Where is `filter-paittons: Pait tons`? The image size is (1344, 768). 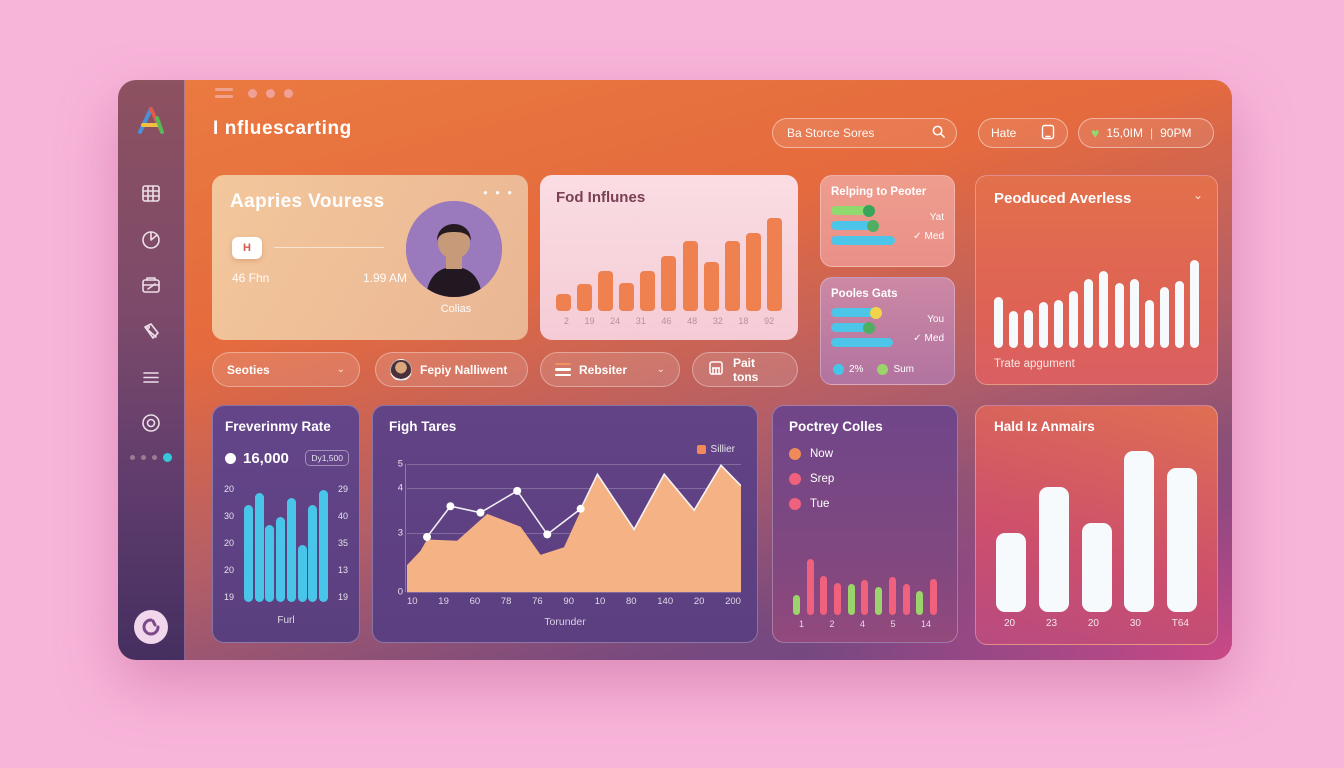 filter-paittons: Pait tons is located at coordinates (745, 369).